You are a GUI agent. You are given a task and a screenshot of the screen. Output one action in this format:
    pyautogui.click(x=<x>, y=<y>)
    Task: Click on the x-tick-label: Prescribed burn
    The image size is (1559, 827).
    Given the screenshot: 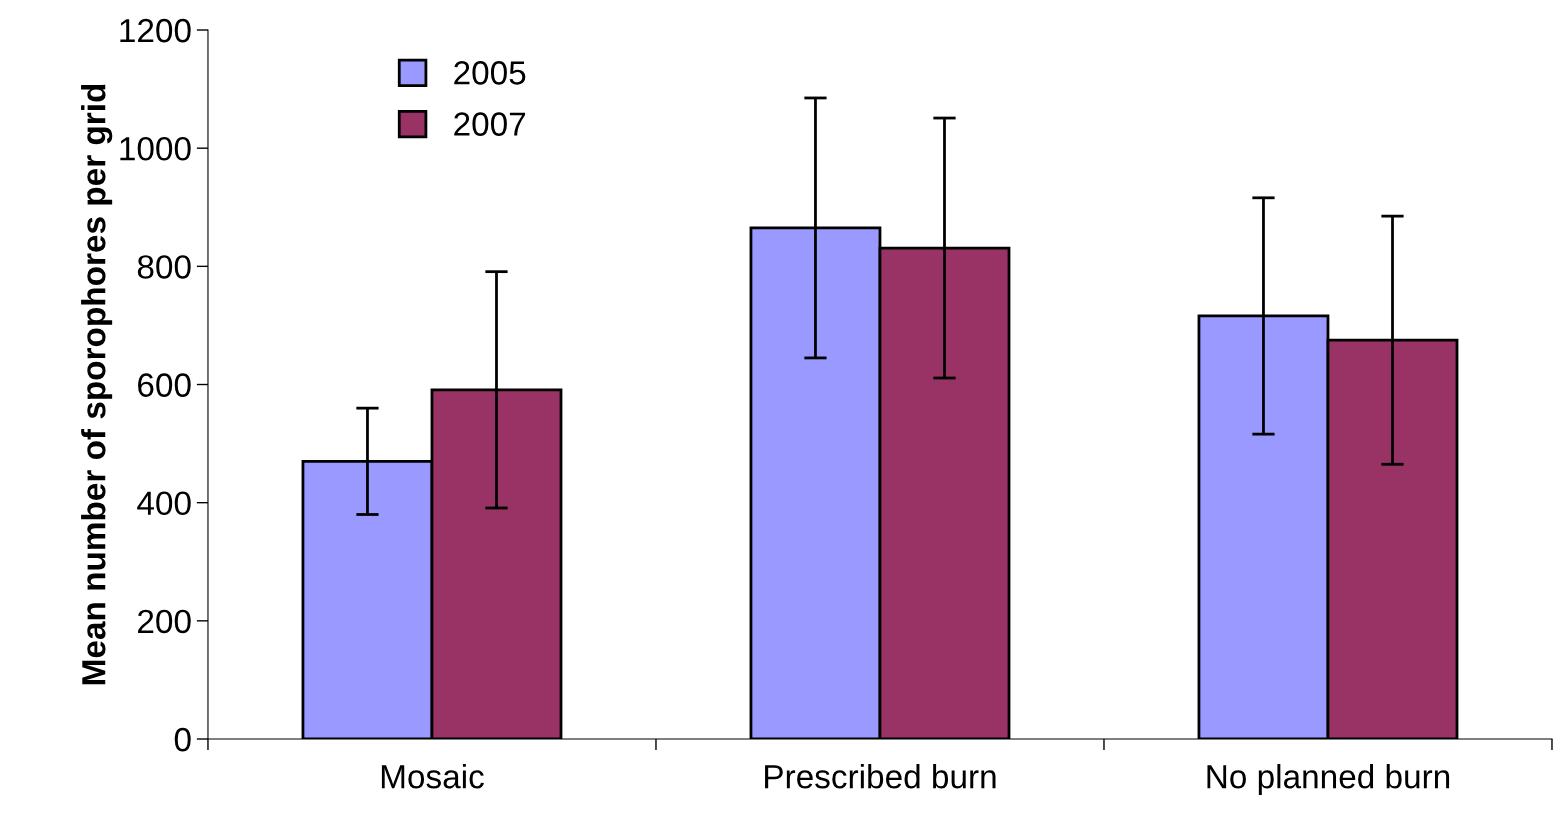 What is the action you would take?
    pyautogui.click(x=880, y=776)
    